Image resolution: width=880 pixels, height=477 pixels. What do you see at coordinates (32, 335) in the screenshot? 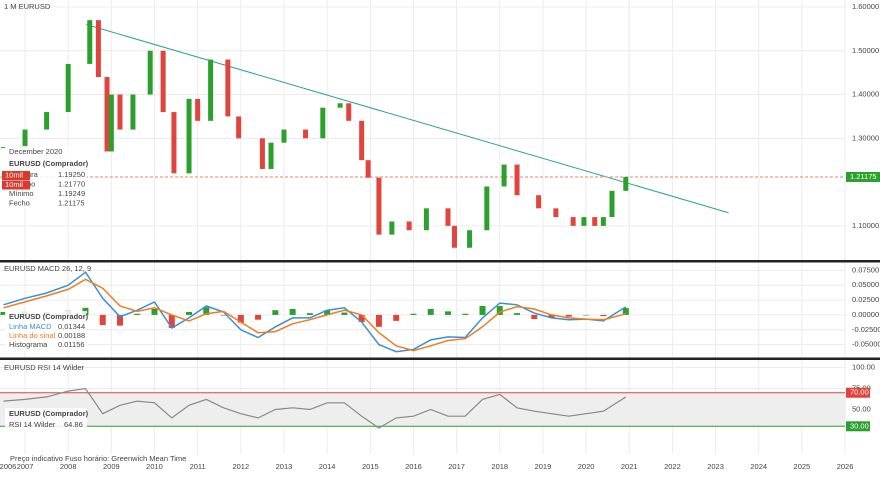
I see `legend-name: Linha do sinal` at bounding box center [32, 335].